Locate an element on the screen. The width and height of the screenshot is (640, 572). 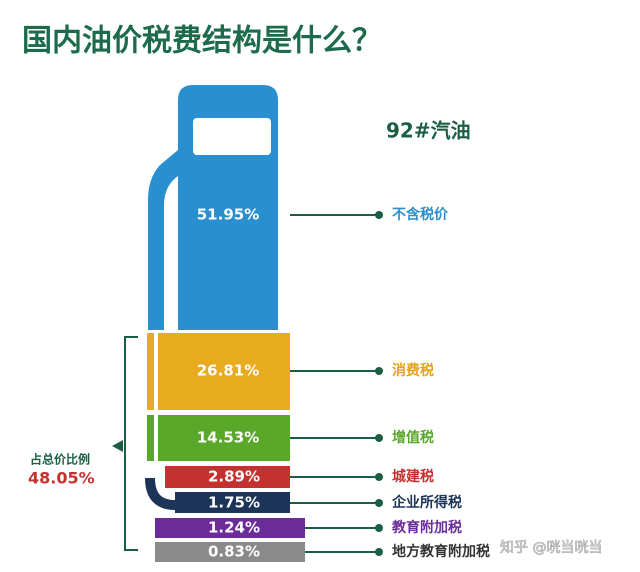
leaders is located at coordinates (336, 383).